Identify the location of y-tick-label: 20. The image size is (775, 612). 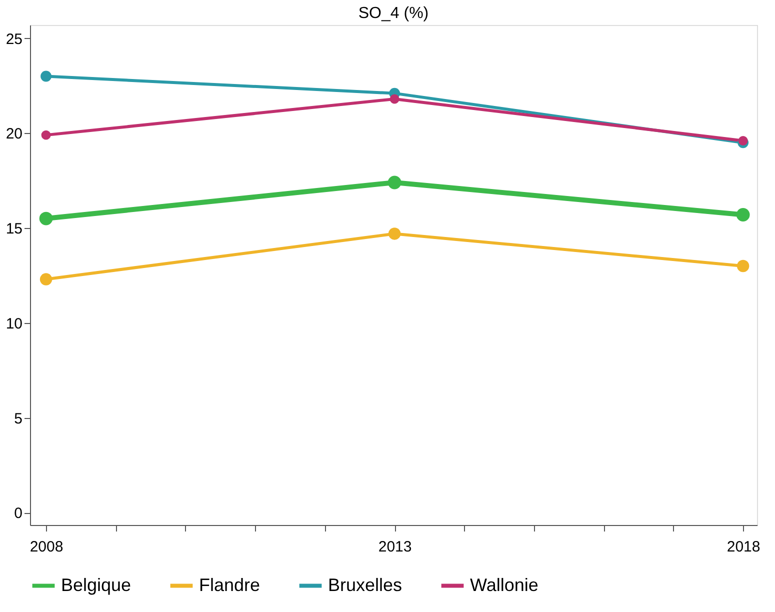
(14, 134).